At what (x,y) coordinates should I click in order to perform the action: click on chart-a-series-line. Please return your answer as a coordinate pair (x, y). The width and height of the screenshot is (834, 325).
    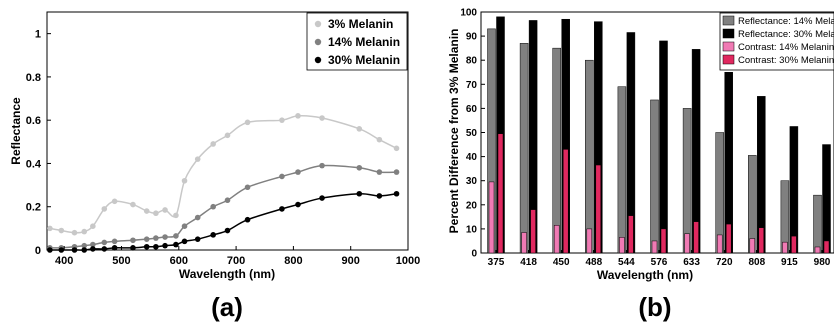
    Looking at the image, I should click on (223, 206).